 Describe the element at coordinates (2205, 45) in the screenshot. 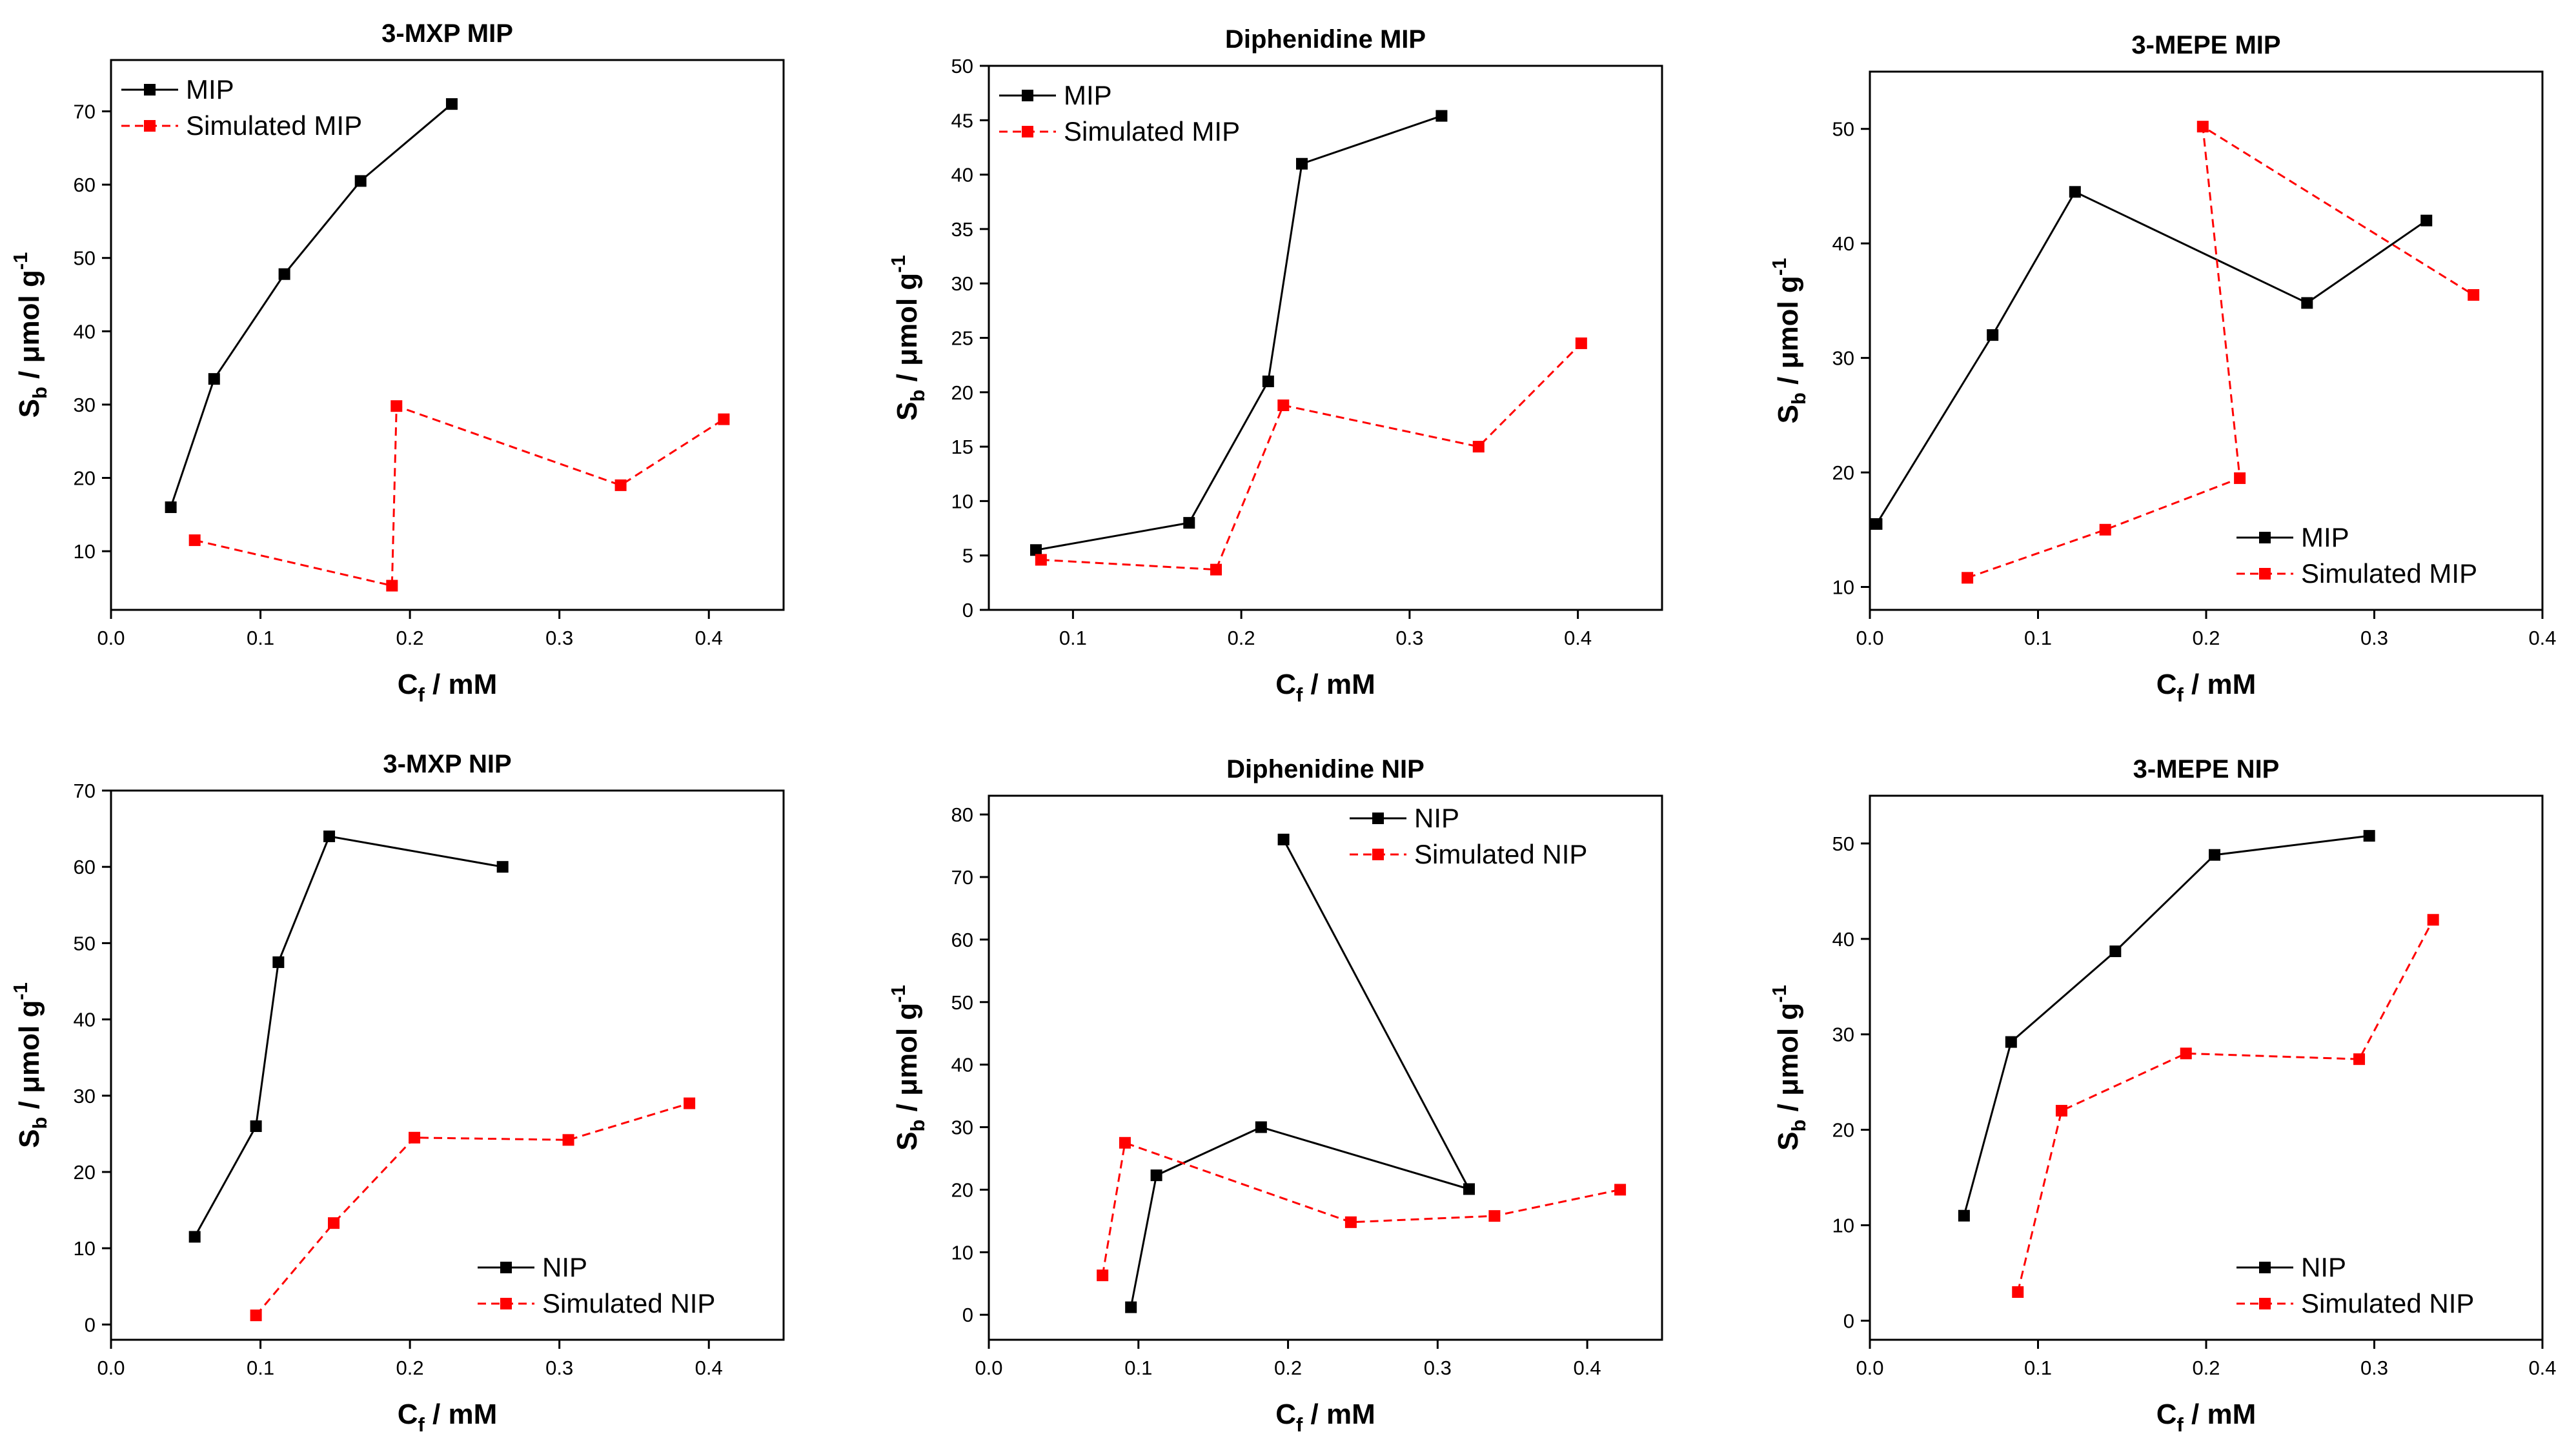

I see `chart-title: 3-MEPE MIP` at that location.